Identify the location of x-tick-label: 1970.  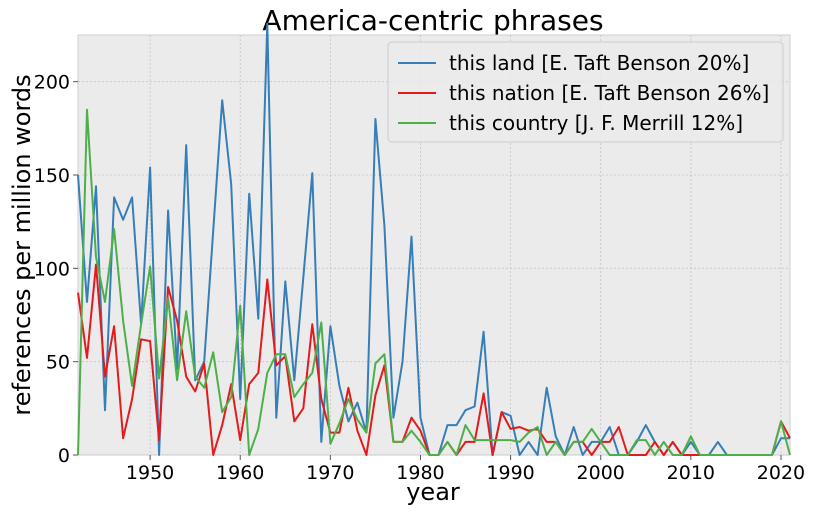
(330, 473).